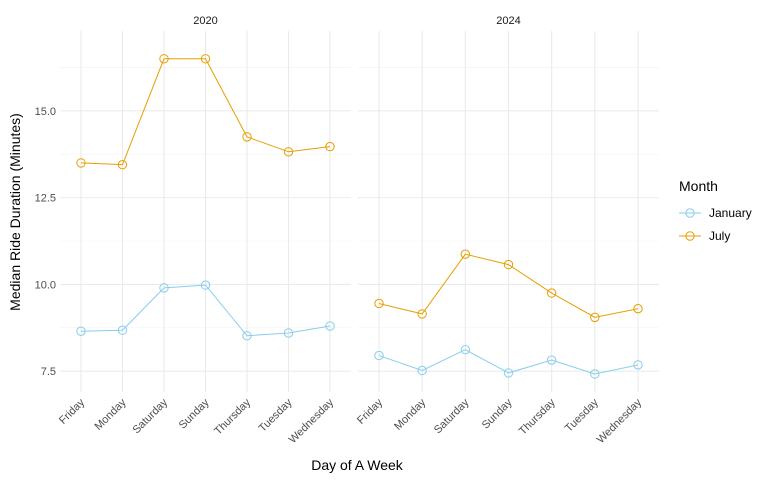 The width and height of the screenshot is (768, 480). Describe the element at coordinates (357, 465) in the screenshot. I see `x-axis-title: Day of A Week` at that location.